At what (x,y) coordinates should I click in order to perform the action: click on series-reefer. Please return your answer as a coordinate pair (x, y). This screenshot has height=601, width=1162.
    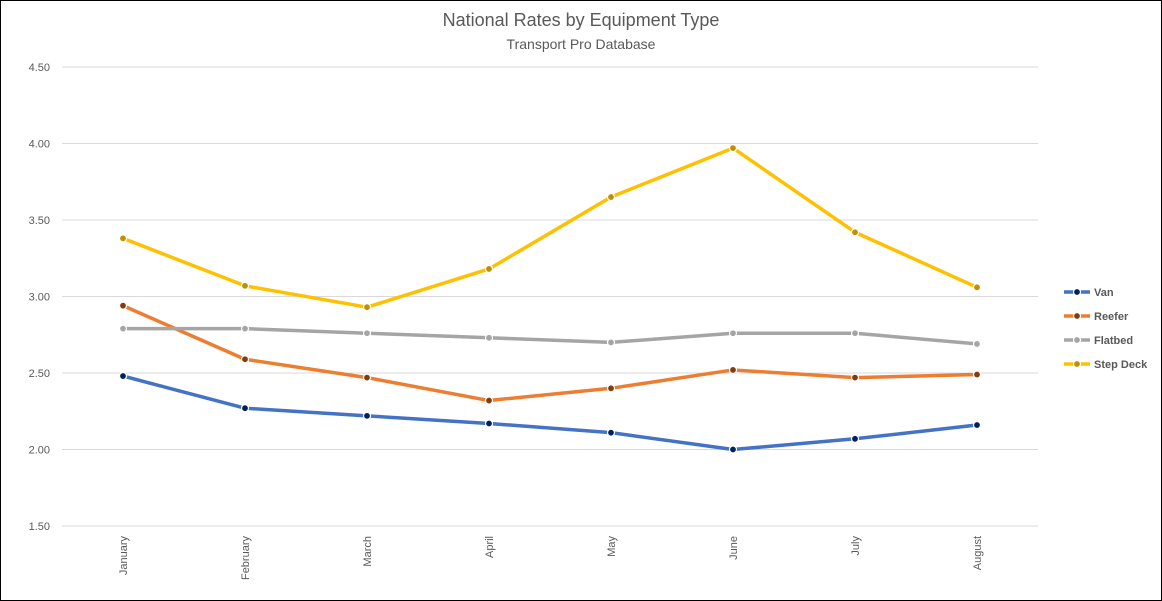
    Looking at the image, I should click on (550, 353).